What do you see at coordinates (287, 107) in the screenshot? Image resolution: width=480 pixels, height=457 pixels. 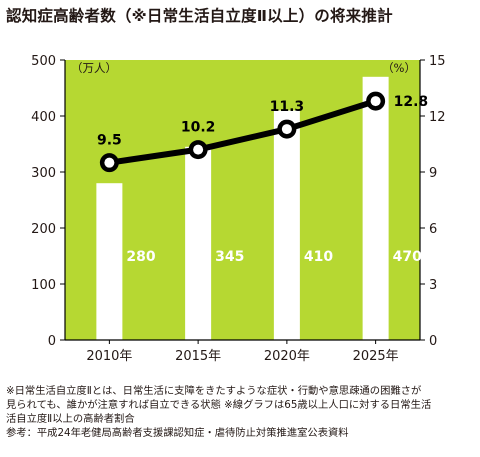 I see `ratio-value-label: 11.3` at bounding box center [287, 107].